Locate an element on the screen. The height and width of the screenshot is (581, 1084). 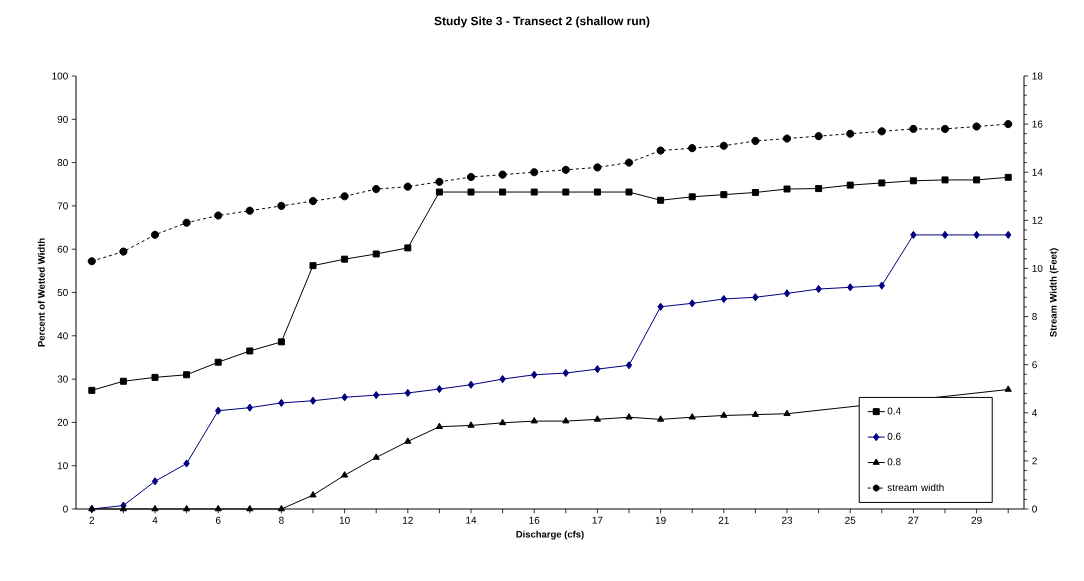
y-tick-label: 10 is located at coordinates (62, 466).